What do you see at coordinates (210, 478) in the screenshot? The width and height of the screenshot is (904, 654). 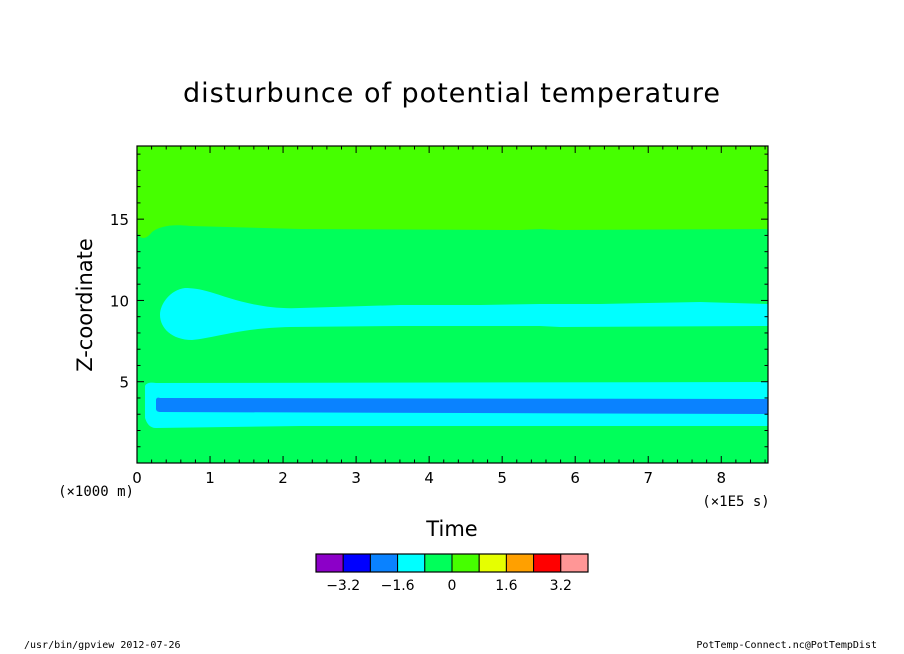 I see `x-tick-label: 1` at bounding box center [210, 478].